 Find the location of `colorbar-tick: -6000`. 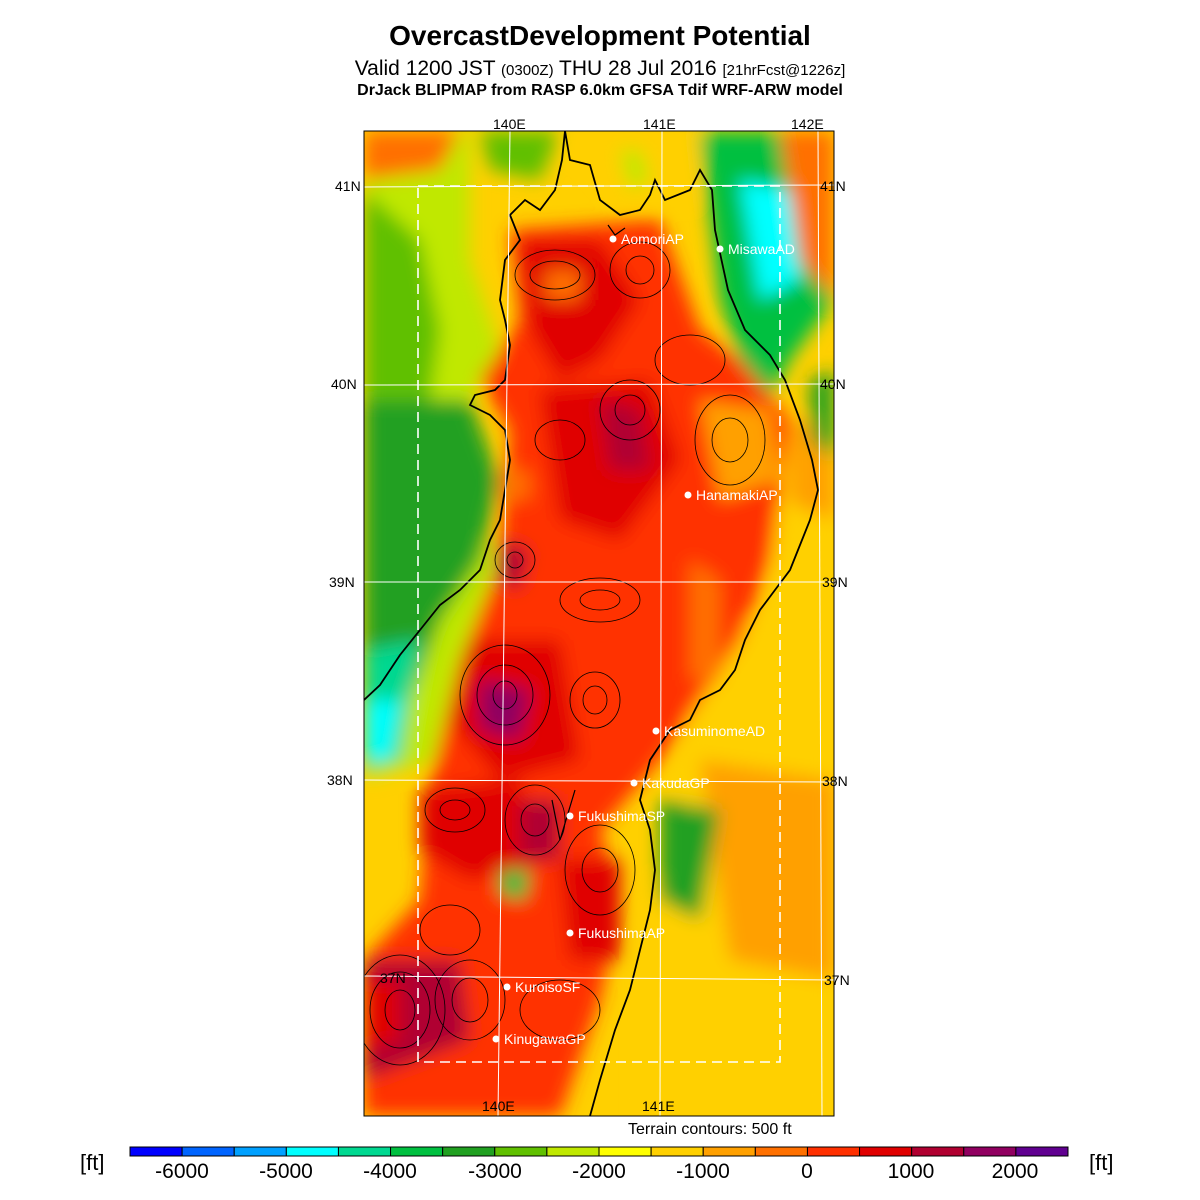

colorbar-tick: -6000 is located at coordinates (182, 1171).